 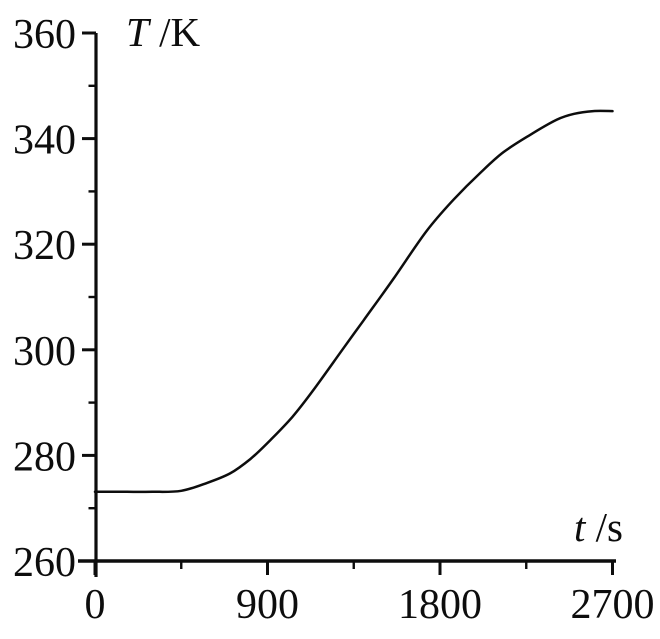 I want to click on y-tick-label: 300, so click(x=44, y=352).